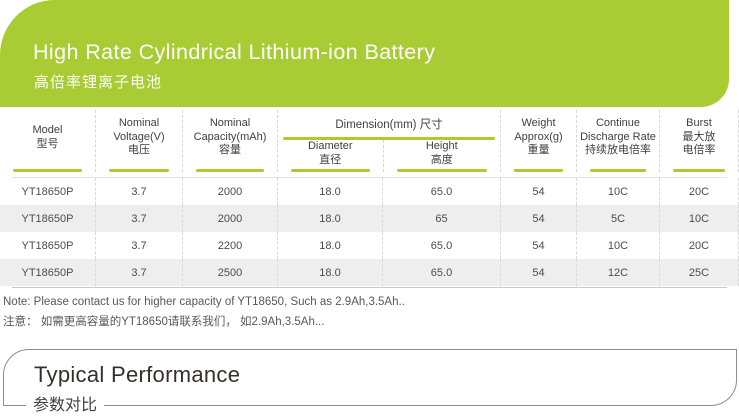  I want to click on section-subtitle: 参数对比, so click(65, 405).